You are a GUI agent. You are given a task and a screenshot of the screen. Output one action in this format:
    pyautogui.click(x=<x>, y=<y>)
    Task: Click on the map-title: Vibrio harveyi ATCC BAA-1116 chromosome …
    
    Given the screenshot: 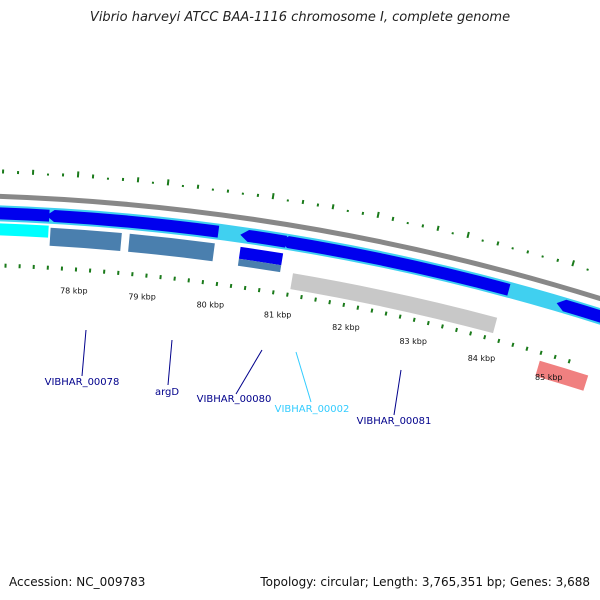 What is the action you would take?
    pyautogui.click(x=300, y=17)
    